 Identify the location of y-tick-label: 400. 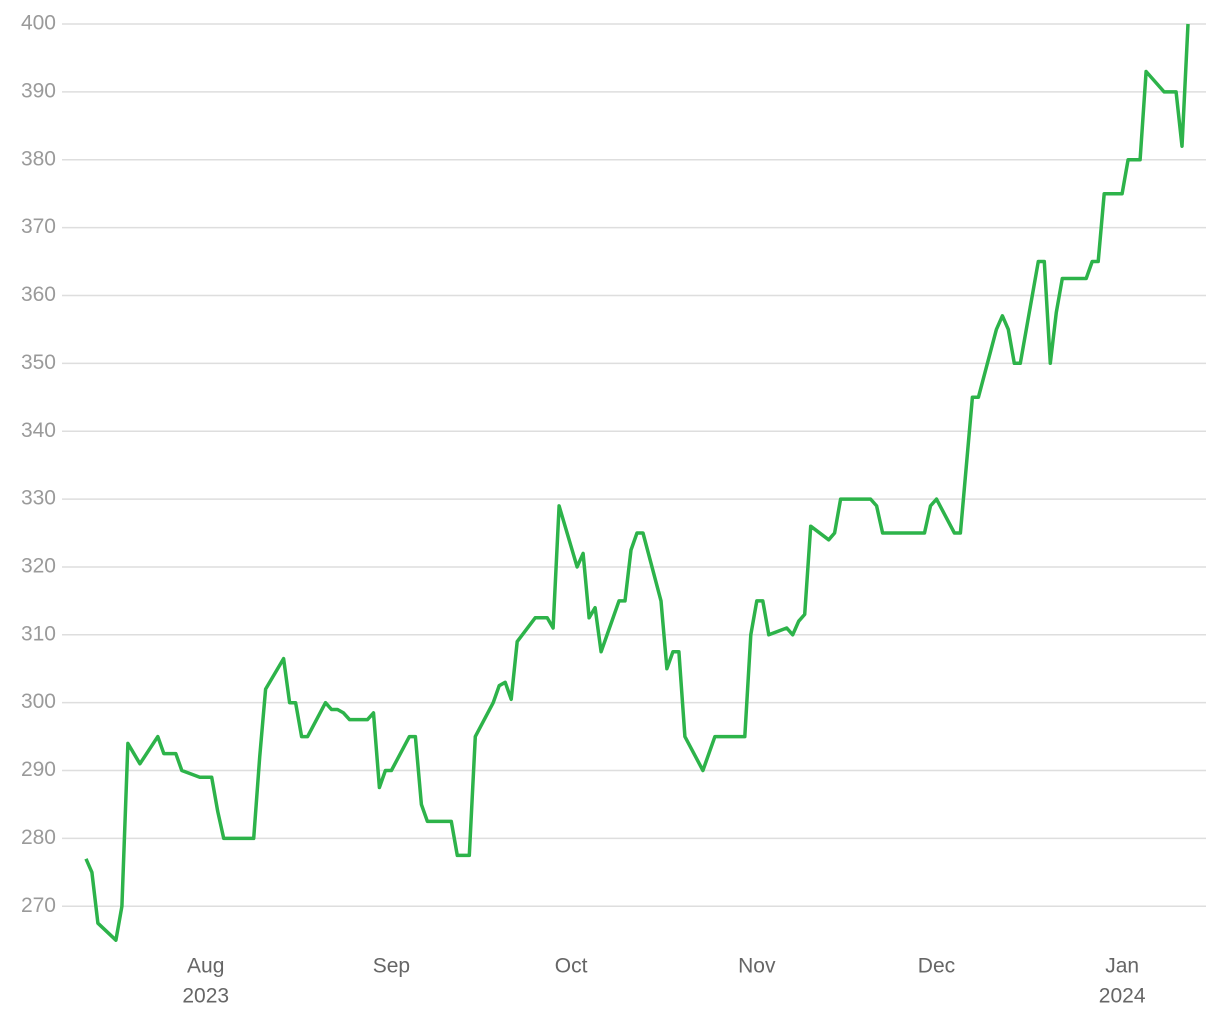
(38, 23).